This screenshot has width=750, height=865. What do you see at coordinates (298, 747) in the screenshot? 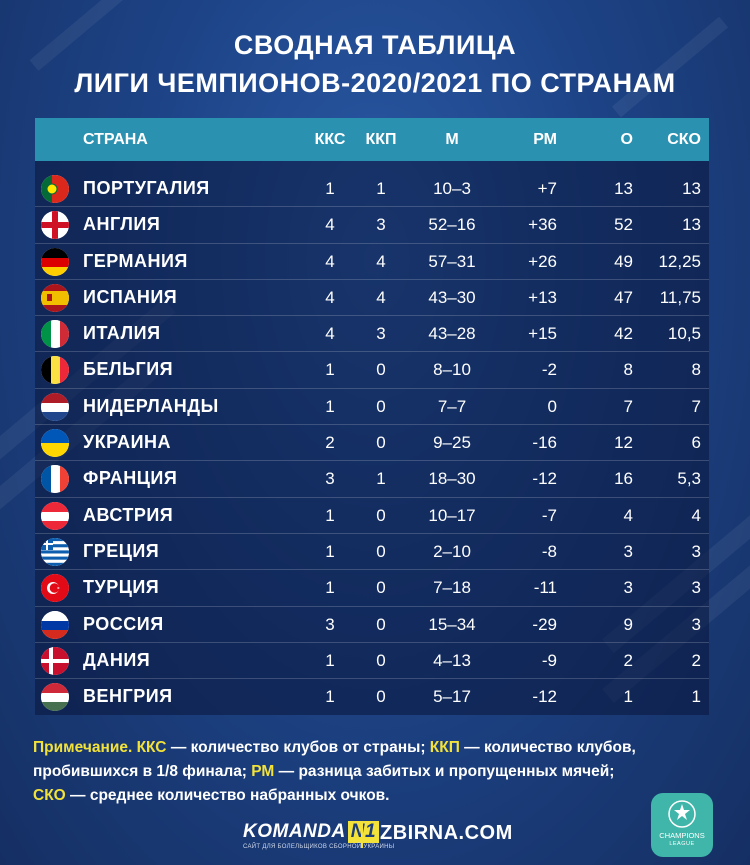
I see `note-kks-def: — количество клубов от страны;` at bounding box center [298, 747].